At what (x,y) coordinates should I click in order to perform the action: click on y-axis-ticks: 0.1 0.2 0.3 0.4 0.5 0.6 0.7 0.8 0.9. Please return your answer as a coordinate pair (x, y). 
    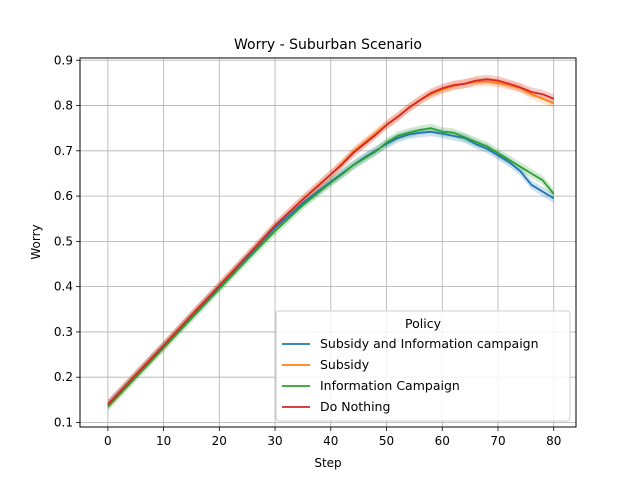
    Looking at the image, I should click on (67, 241).